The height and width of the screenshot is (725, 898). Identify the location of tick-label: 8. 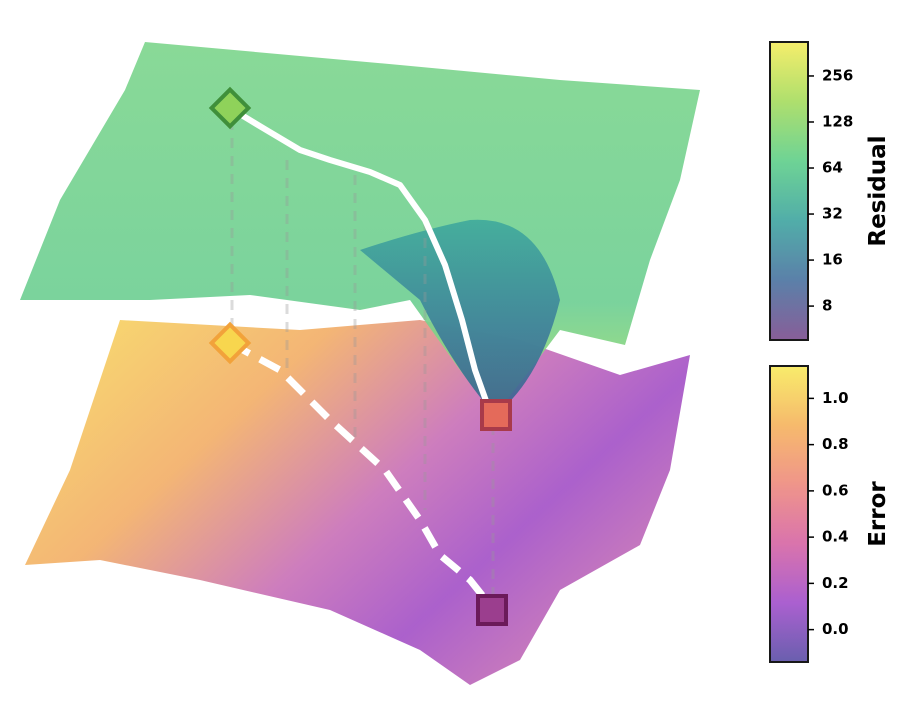
(827, 306).